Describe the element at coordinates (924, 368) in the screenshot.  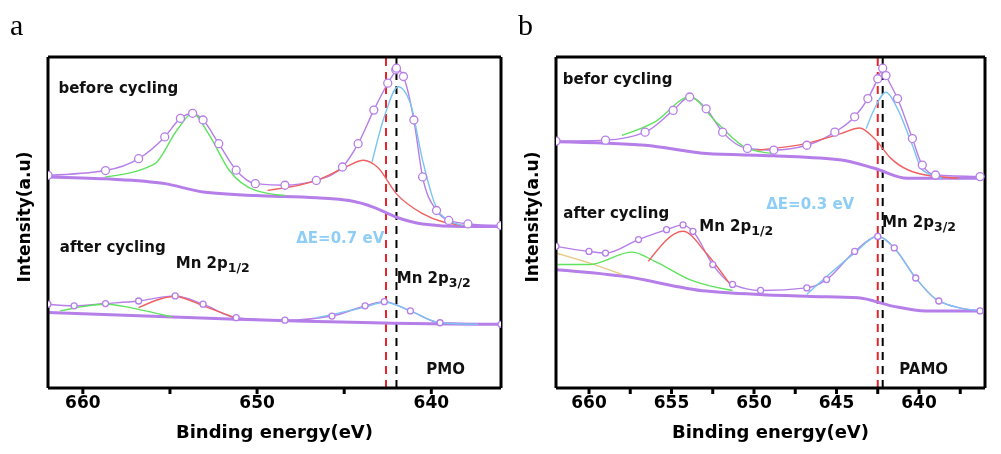
I see `annotation: PAMO` at that location.